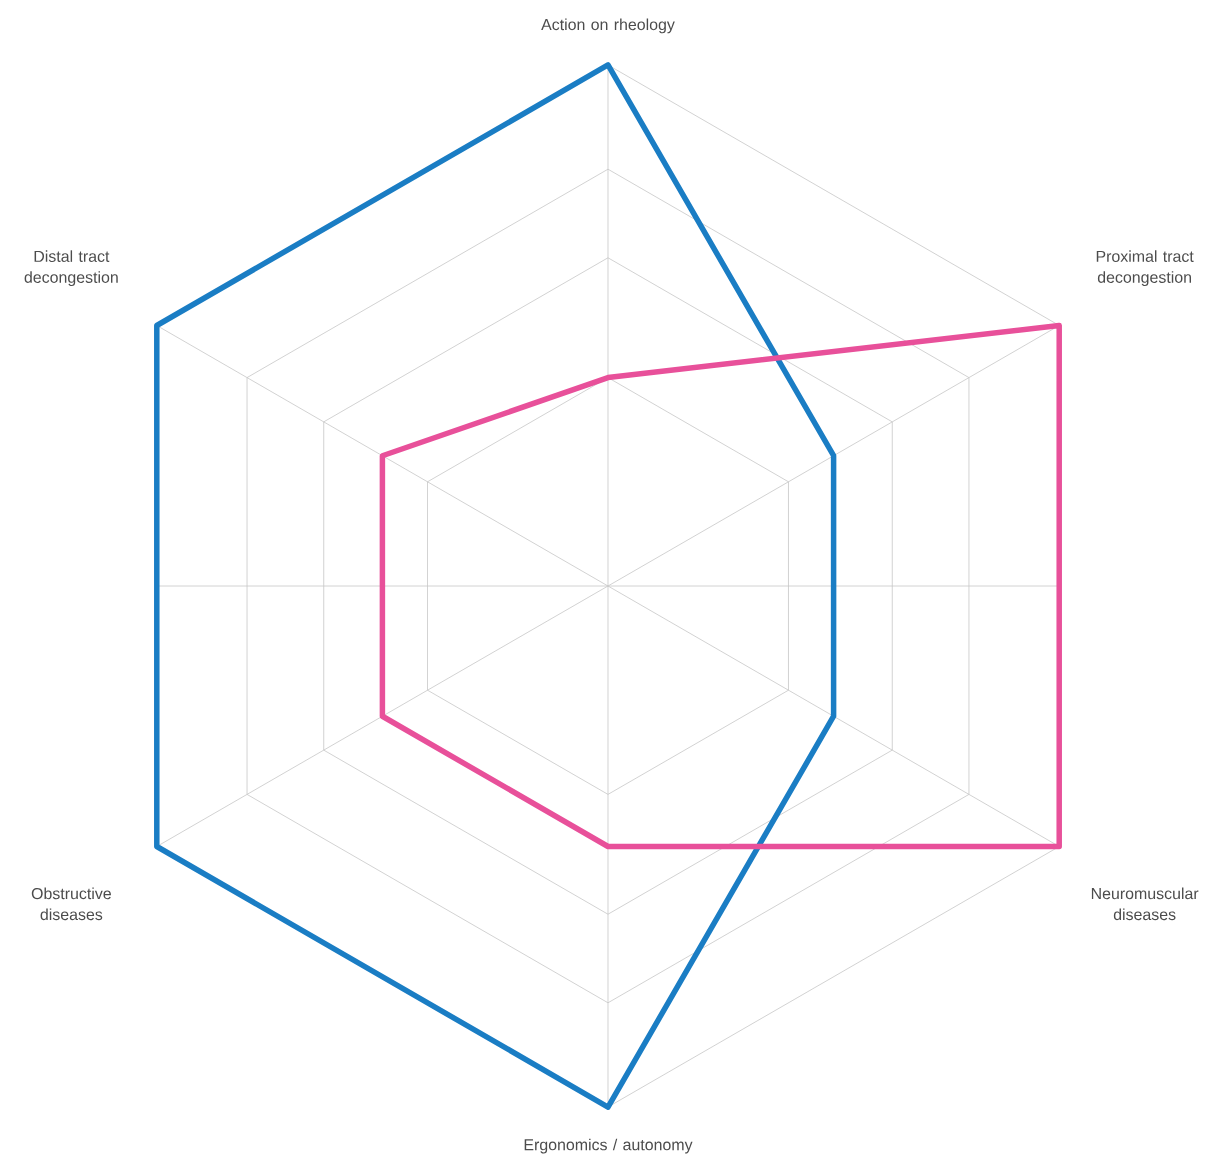 The width and height of the screenshot is (1221, 1156). What do you see at coordinates (71, 904) in the screenshot?
I see `spoke-label: Obstructive diseases` at bounding box center [71, 904].